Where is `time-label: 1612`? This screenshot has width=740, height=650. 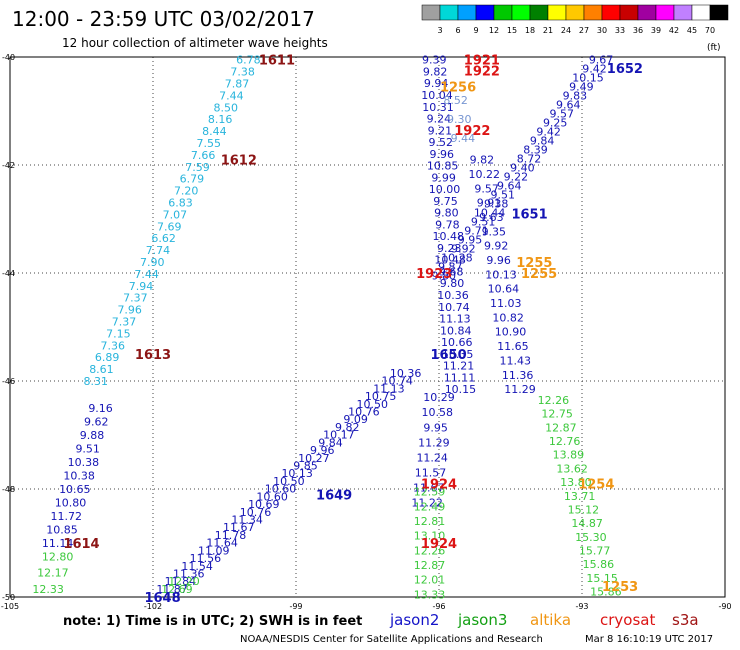
time-label: 1612 is located at coordinates (239, 161).